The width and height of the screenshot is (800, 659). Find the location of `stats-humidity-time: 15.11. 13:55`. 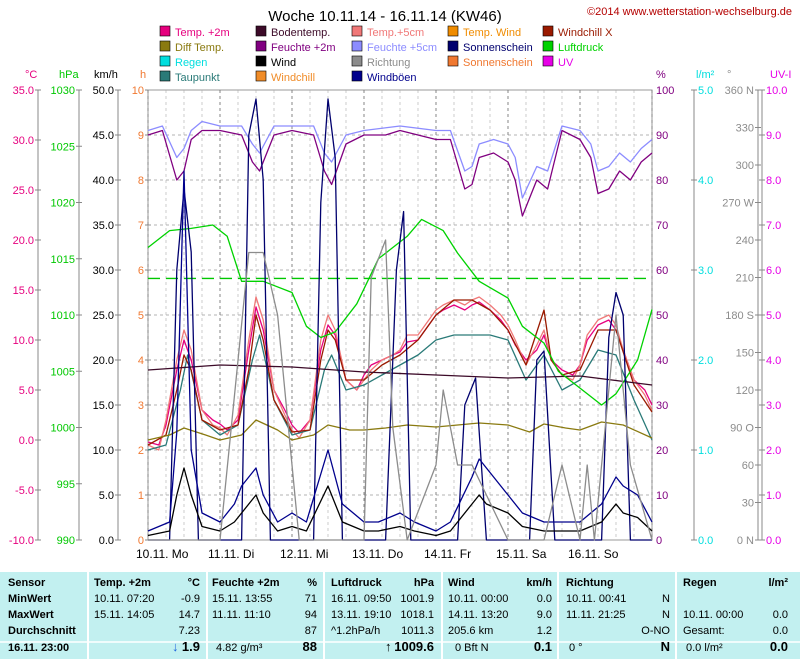

stats-humidity-time: 15.11. 13:55 is located at coordinates (242, 599).